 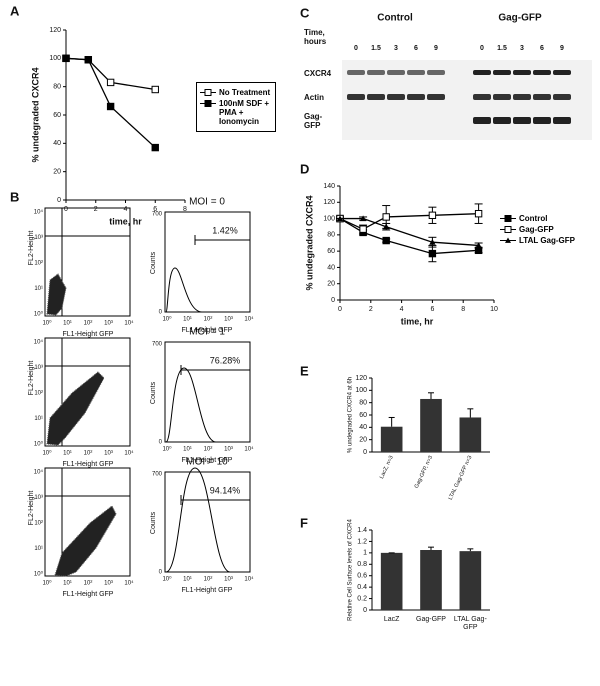 What do you see at coordinates (31, 248) in the screenshot?
I see `y-axis-label: FL2-Height` at bounding box center [31, 248].